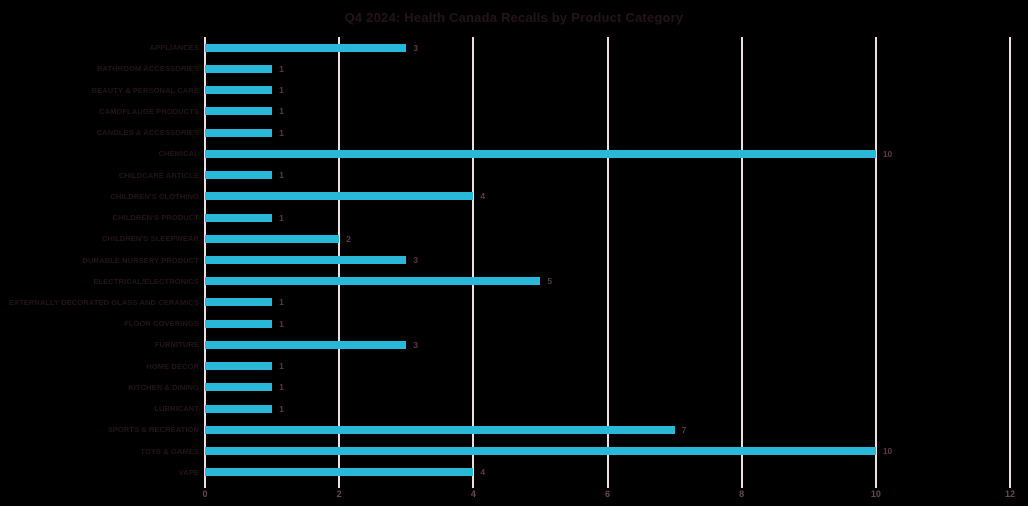 This screenshot has width=1028, height=506. What do you see at coordinates (146, 281) in the screenshot?
I see `category-label: ELECTRICAL/ELECTRONICS` at bounding box center [146, 281].